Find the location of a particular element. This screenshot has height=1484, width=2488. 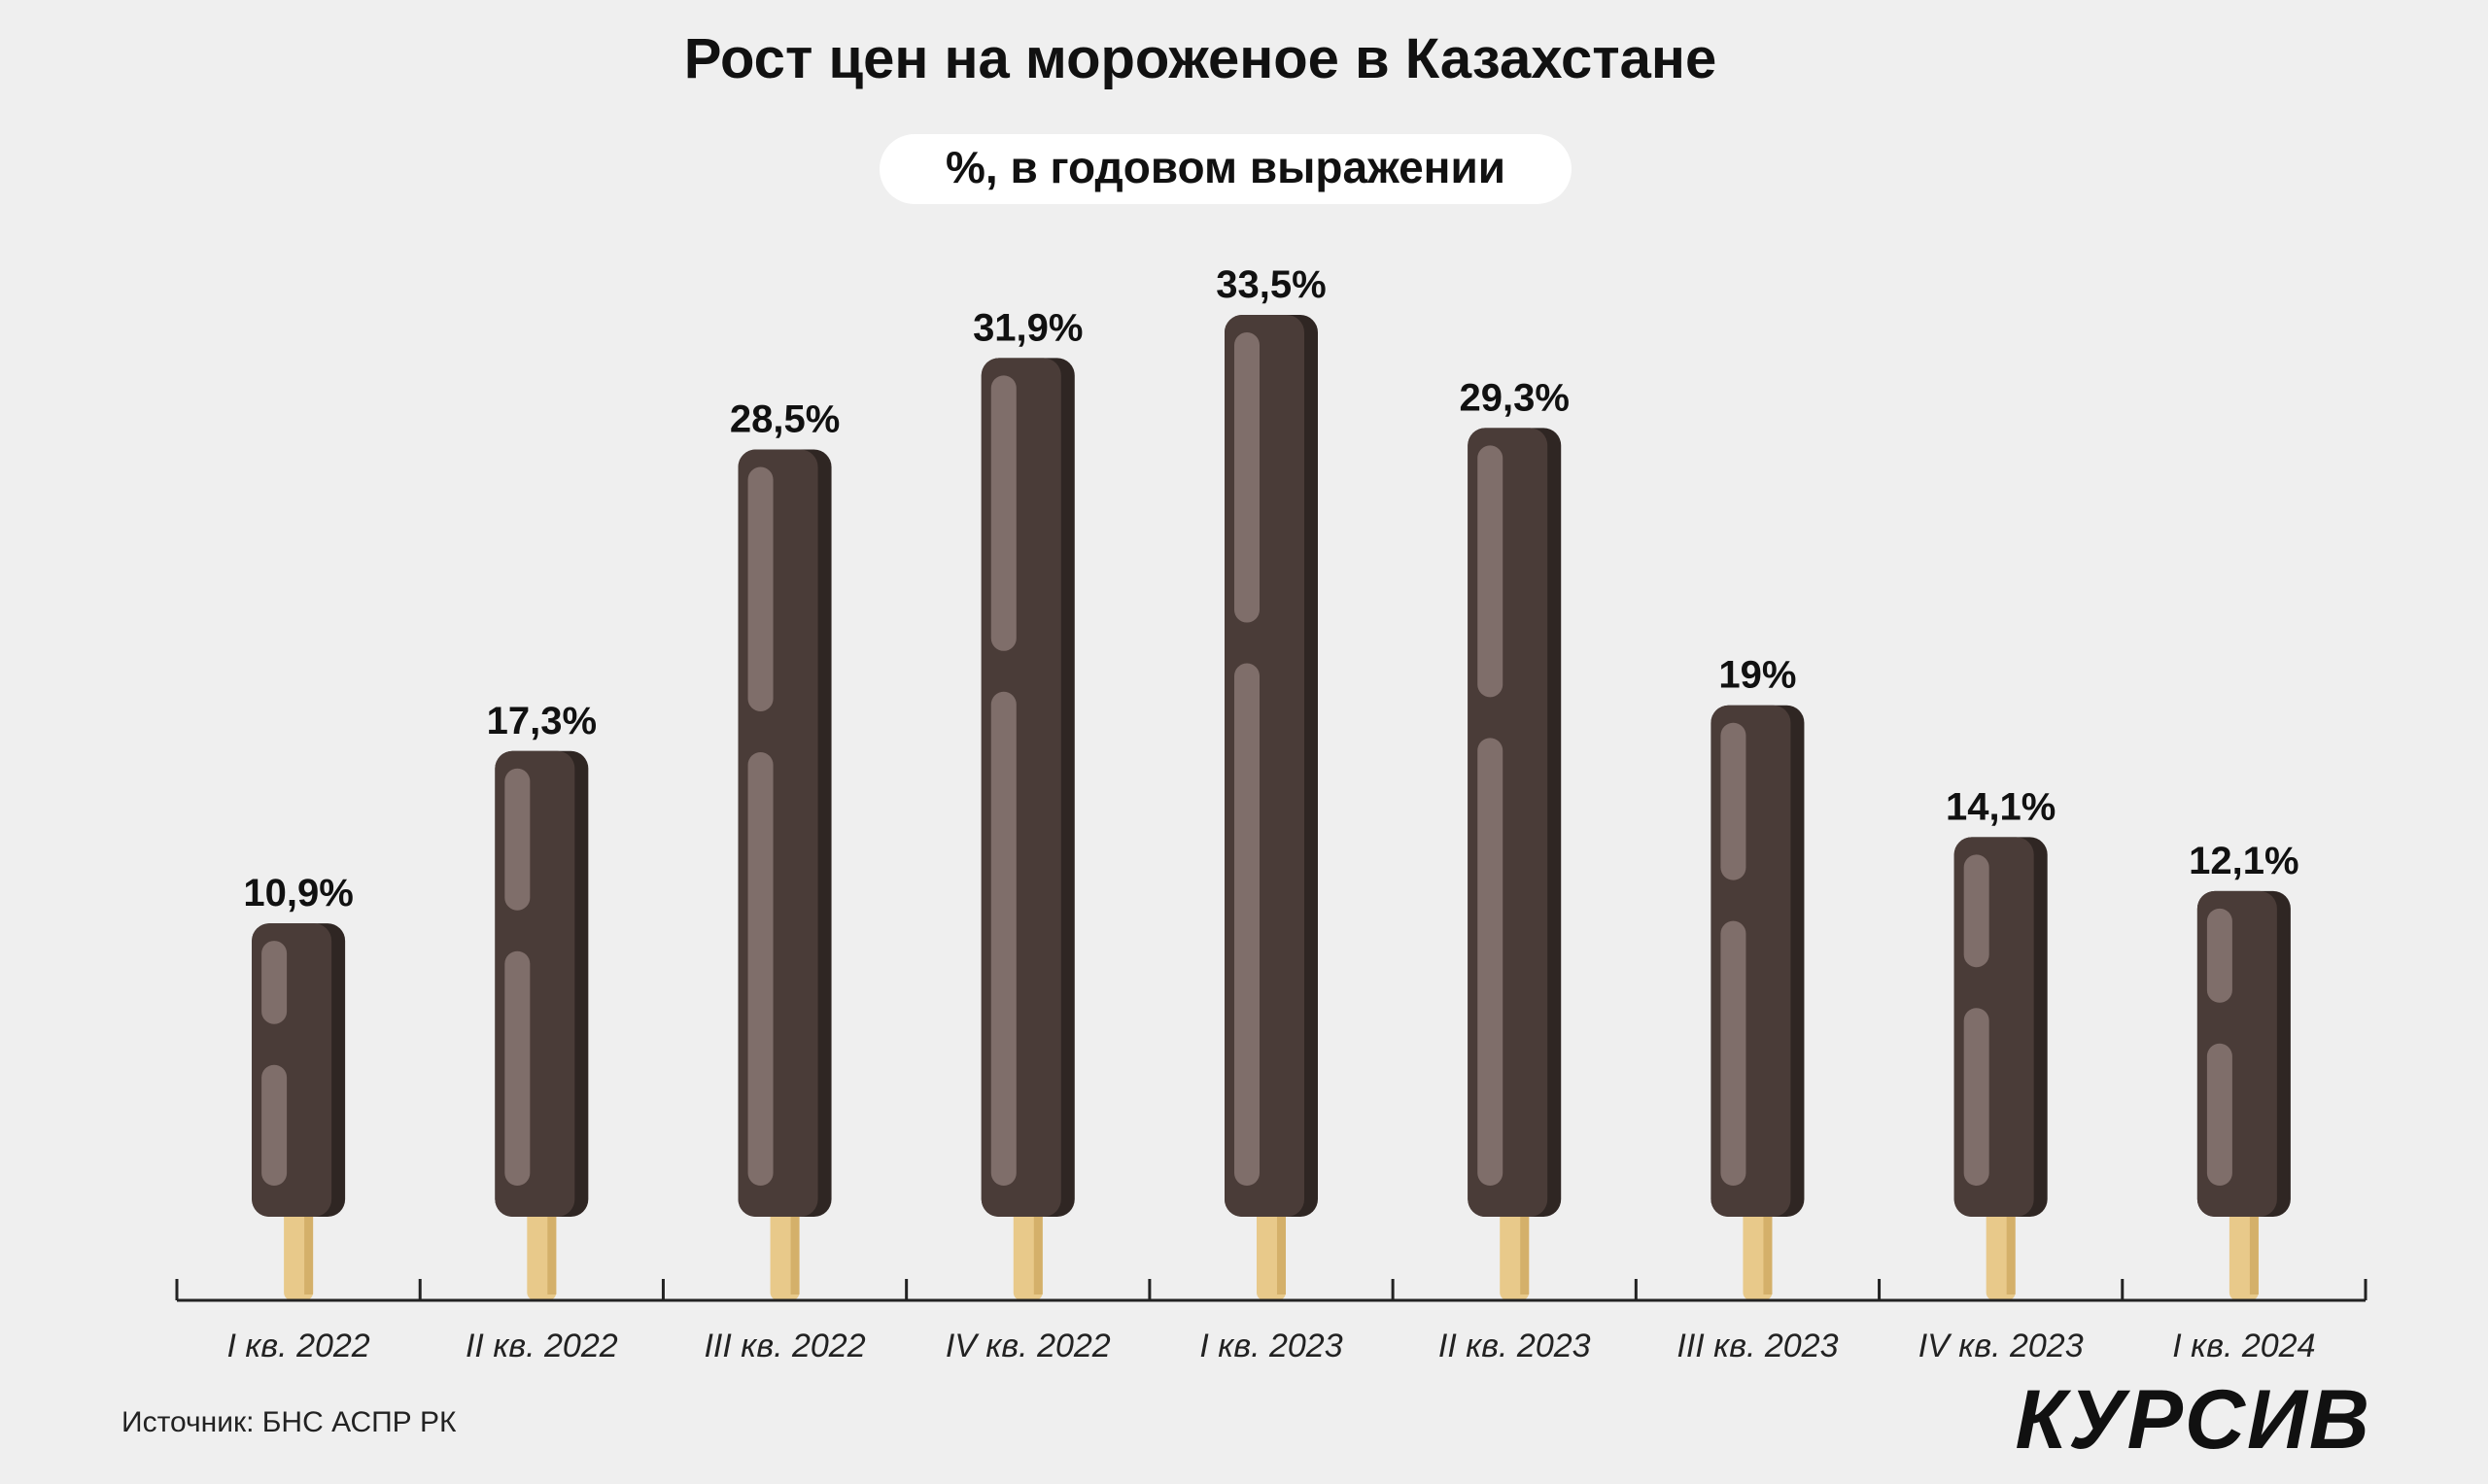

bar-1: 10,9% is located at coordinates (298, 1086).